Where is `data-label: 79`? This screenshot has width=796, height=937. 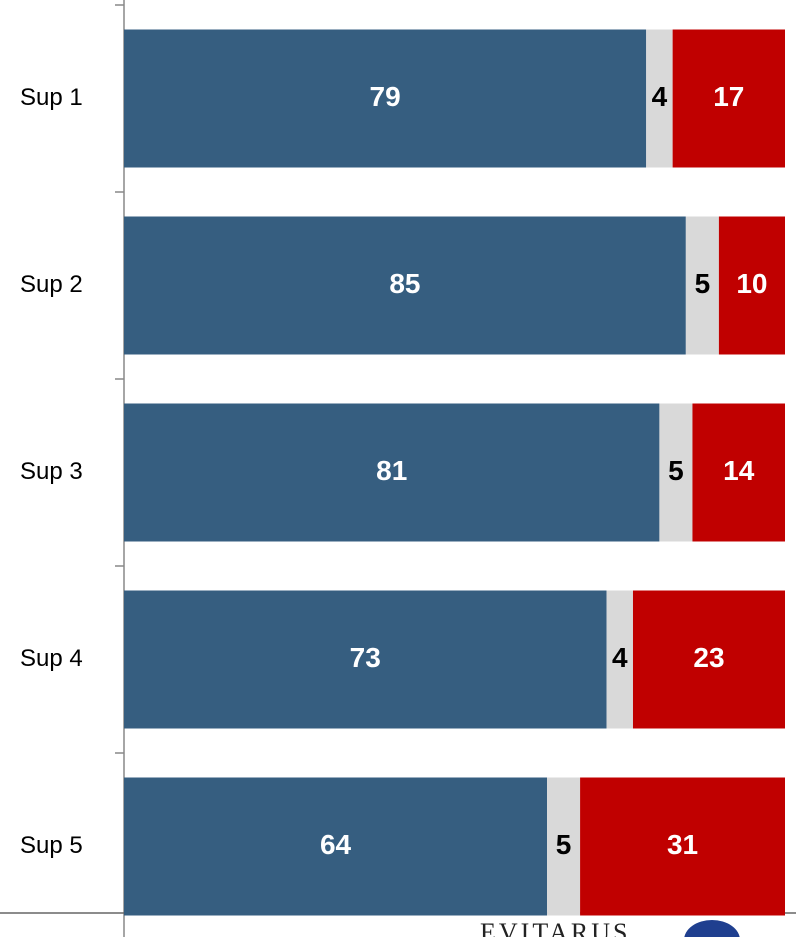 data-label: 79 is located at coordinates (385, 96).